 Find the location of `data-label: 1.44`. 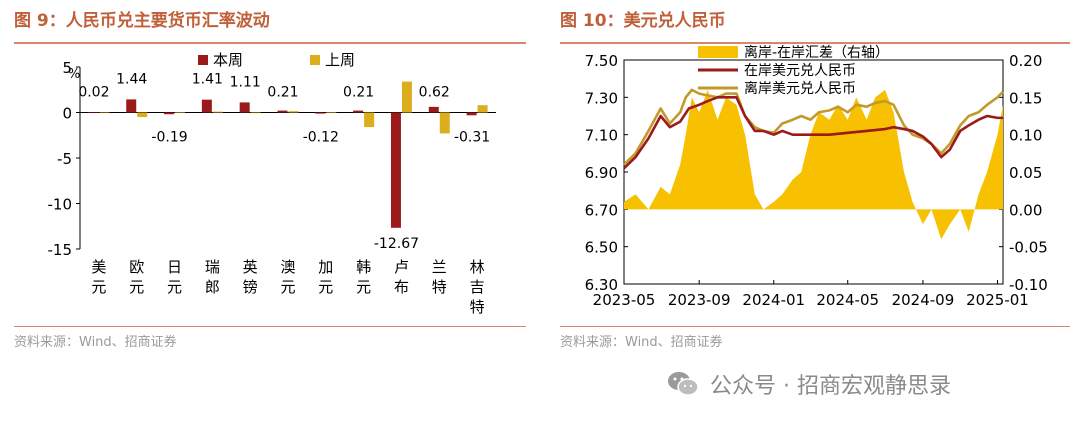

data-label: 1.44 is located at coordinates (131, 79).